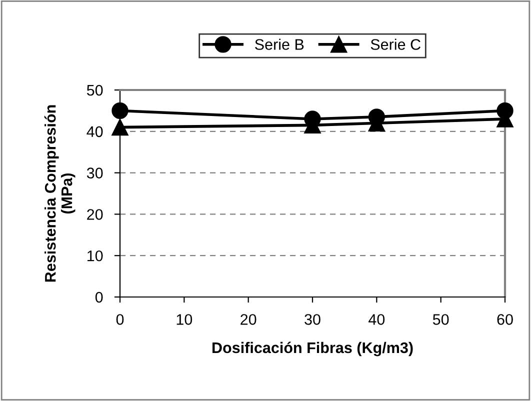 The image size is (531, 401). I want to click on y-tick-label: 20, so click(95, 214).